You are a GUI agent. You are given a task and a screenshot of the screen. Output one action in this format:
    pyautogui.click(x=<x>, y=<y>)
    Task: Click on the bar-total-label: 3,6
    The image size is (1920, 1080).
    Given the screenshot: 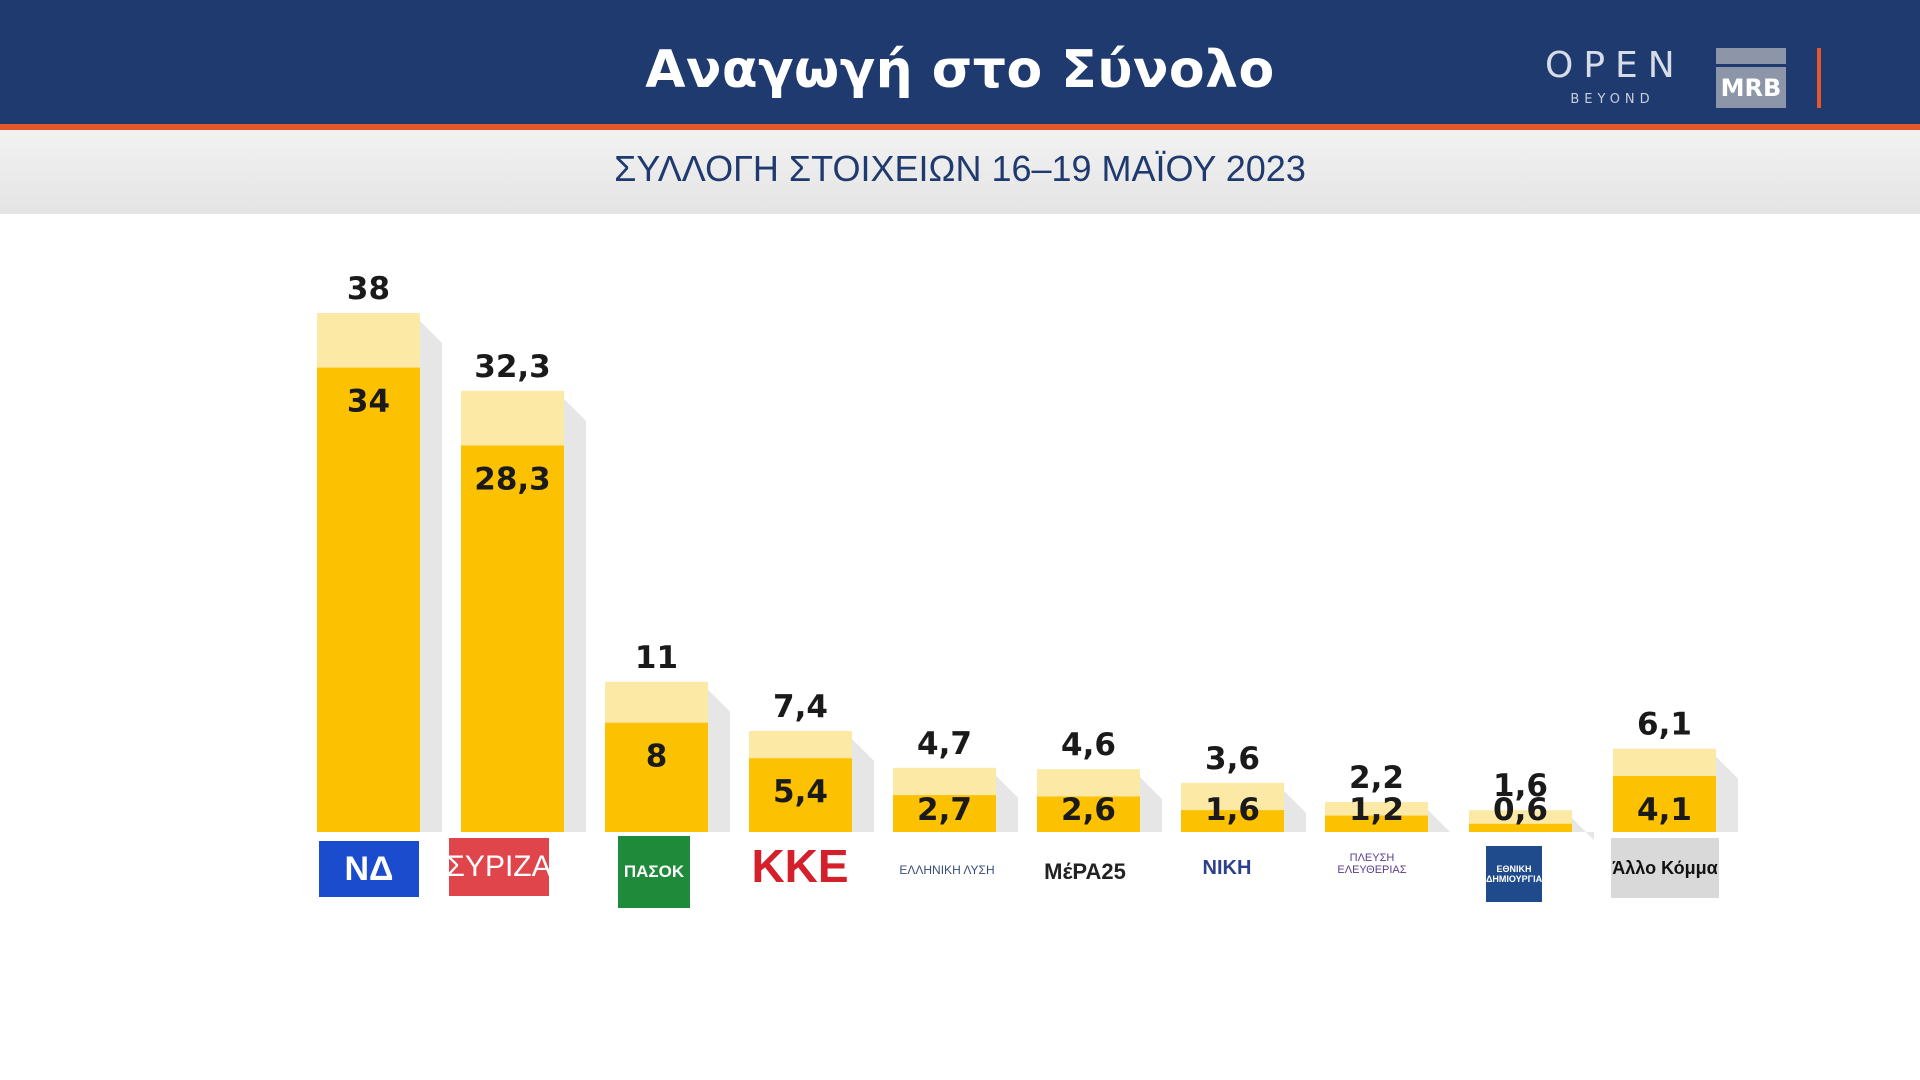 What is the action you would take?
    pyautogui.click(x=1232, y=759)
    